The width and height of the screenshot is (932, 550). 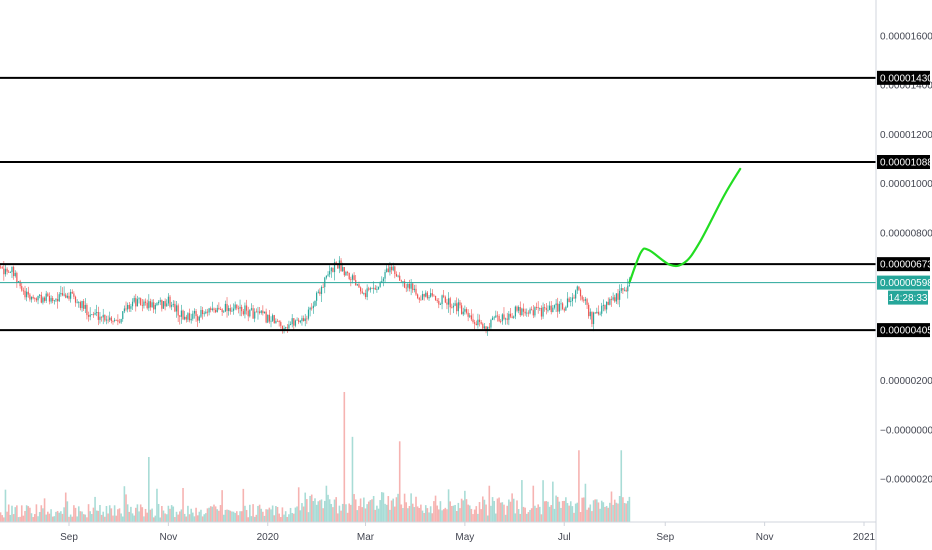 What do you see at coordinates (906, 430) in the screenshot?
I see `price-tick-label: −0.00000000` at bounding box center [906, 430].